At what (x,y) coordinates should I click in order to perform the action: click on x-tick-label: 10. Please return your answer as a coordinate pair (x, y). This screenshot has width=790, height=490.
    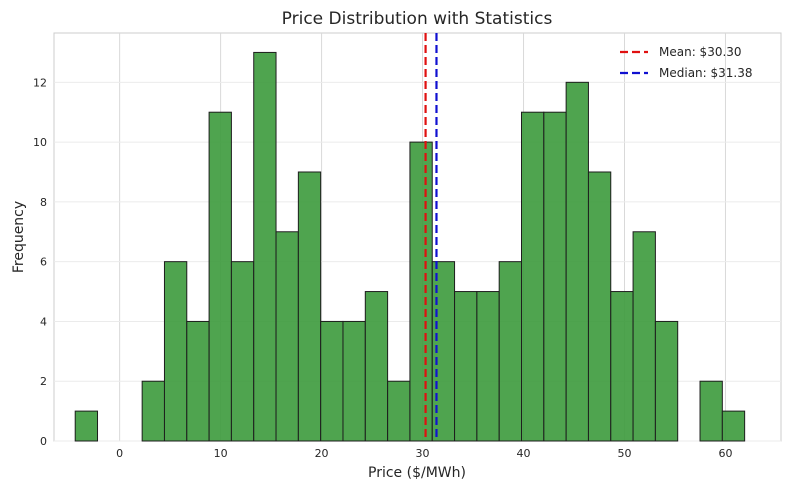
    Looking at the image, I should click on (221, 453).